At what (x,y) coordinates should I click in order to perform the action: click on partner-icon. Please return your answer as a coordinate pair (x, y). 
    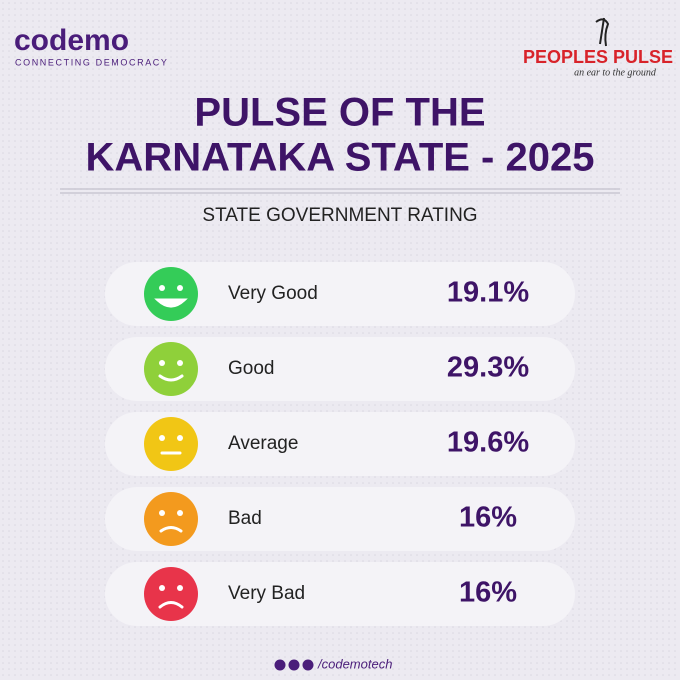
    Looking at the image, I should click on (602, 32).